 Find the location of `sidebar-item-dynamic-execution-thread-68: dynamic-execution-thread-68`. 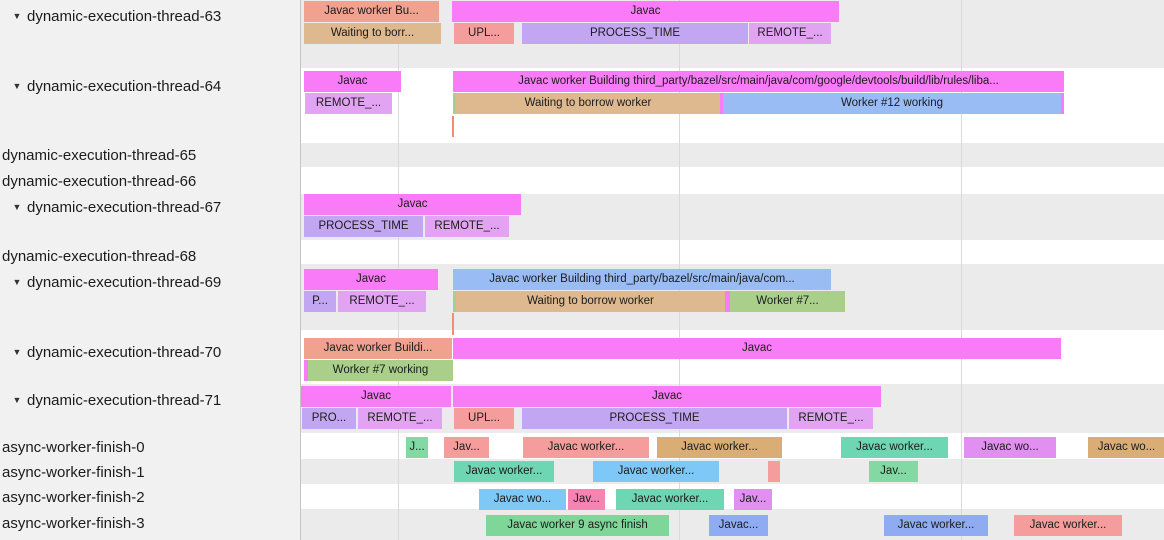

sidebar-item-dynamic-execution-thread-68: dynamic-execution-thread-68 is located at coordinates (150, 256).